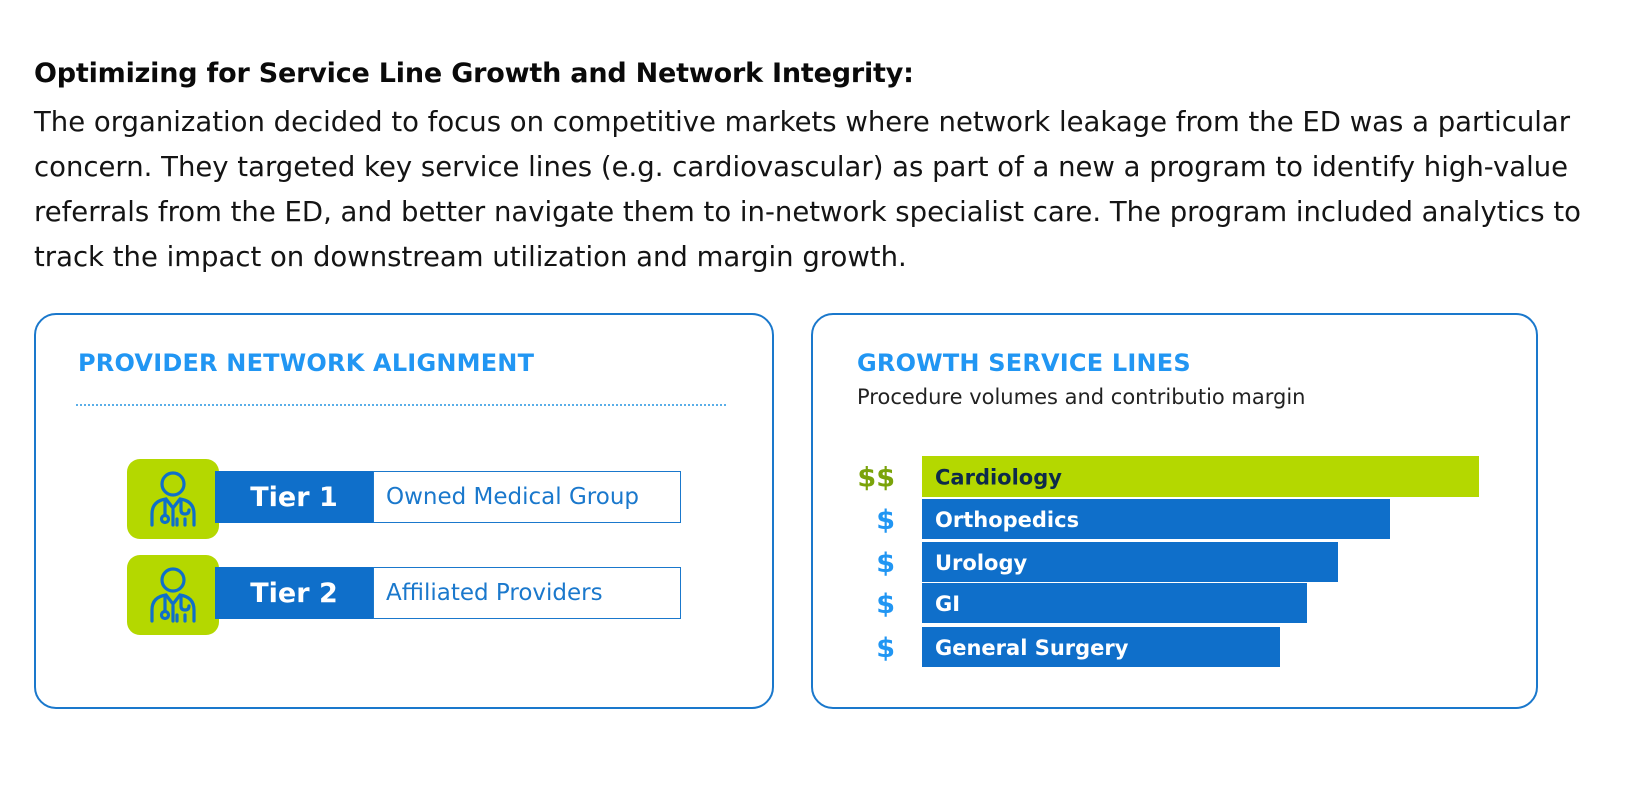 The image size is (1646, 796). Describe the element at coordinates (1114, 603) in the screenshot. I see `bar-gi` at that location.